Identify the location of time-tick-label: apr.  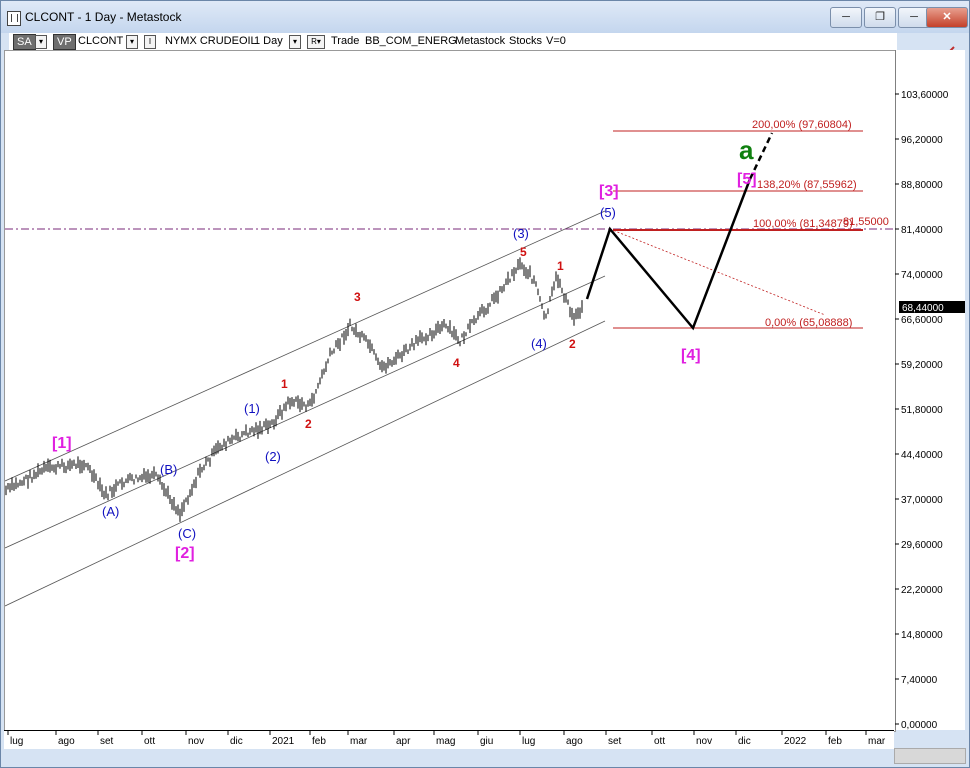
(403, 741).